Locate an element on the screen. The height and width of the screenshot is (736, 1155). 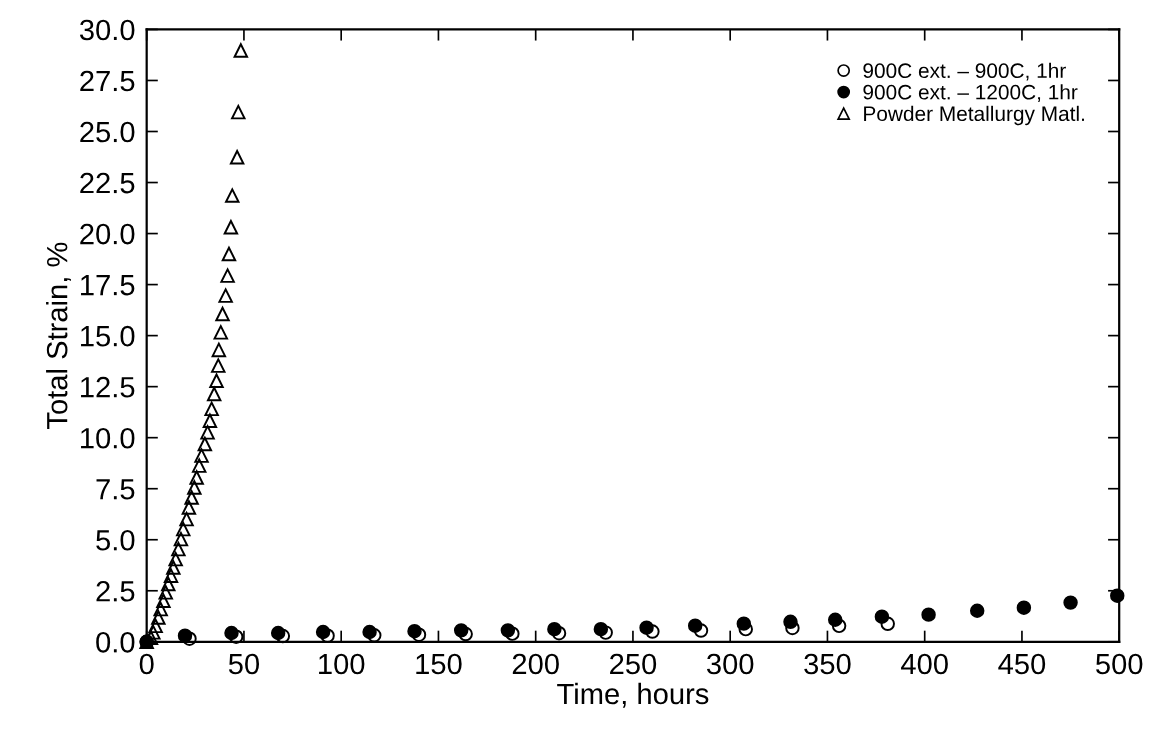
x-tick-label: 0 is located at coordinates (146, 664).